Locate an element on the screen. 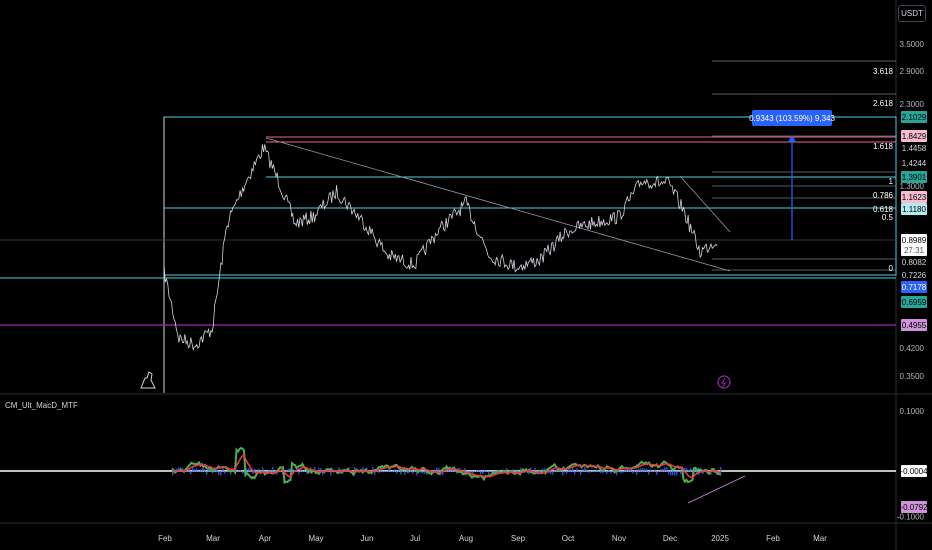 Image resolution: width=932 pixels, height=550 pixels. dino-logo-outline-icon is located at coordinates (148, 380).